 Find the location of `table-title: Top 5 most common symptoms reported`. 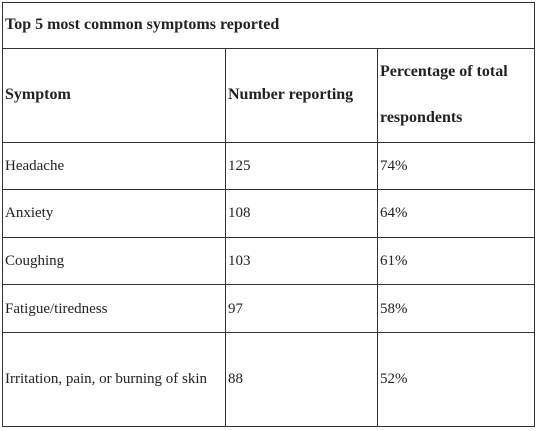

table-title: Top 5 most common symptoms reported is located at coordinates (268, 25).